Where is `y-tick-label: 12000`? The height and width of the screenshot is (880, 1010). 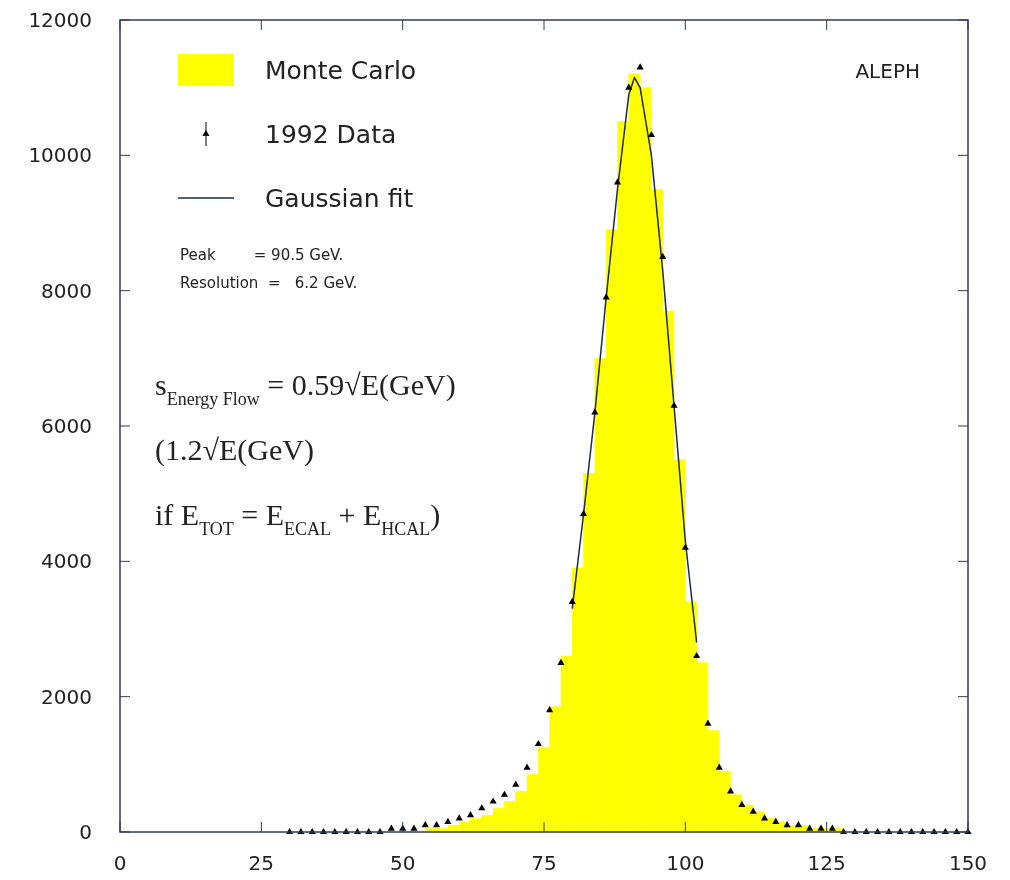 y-tick-label: 12000 is located at coordinates (60, 20).